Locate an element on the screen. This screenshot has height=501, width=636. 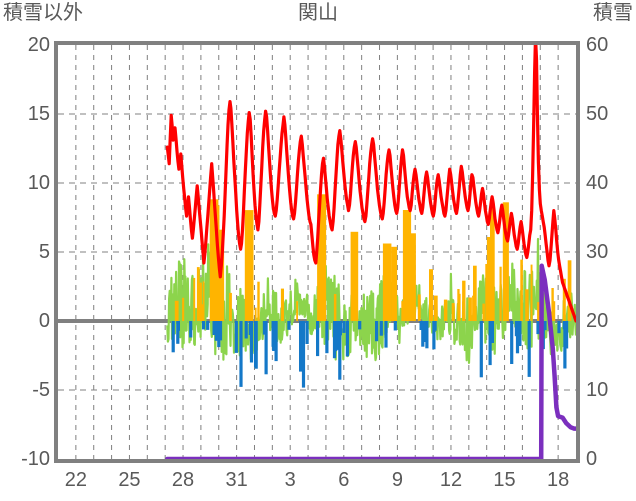
x-tick-12: 12 is located at coordinates (451, 480).